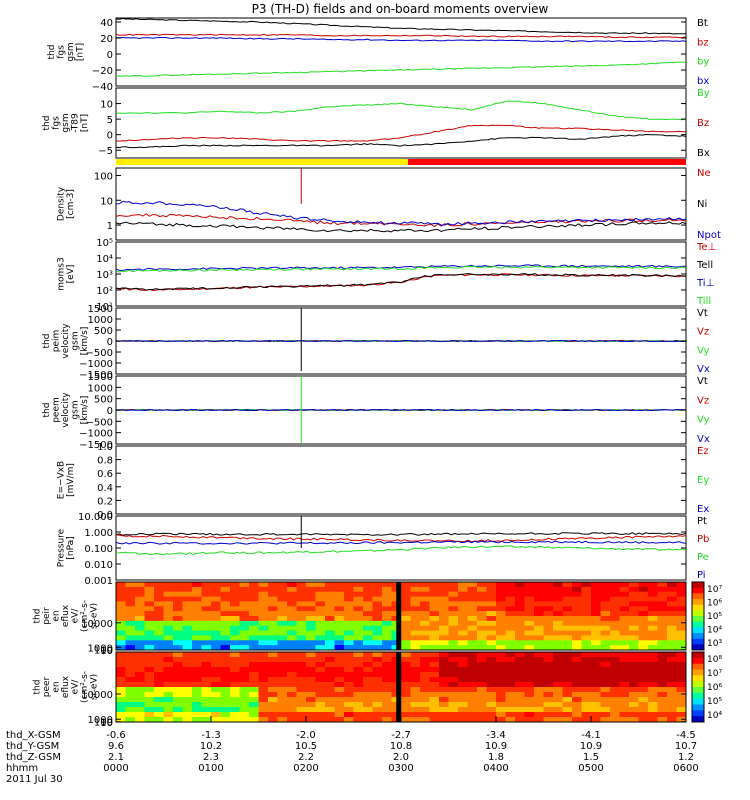  I want to click on status-bar, so click(401, 162).